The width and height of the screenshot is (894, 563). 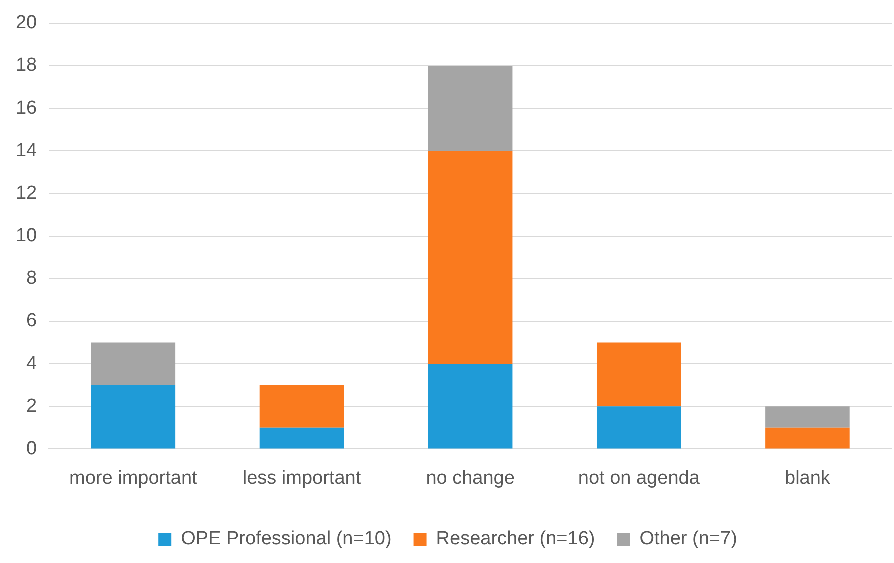 I want to click on y-tick-label: 16, so click(x=27, y=108).